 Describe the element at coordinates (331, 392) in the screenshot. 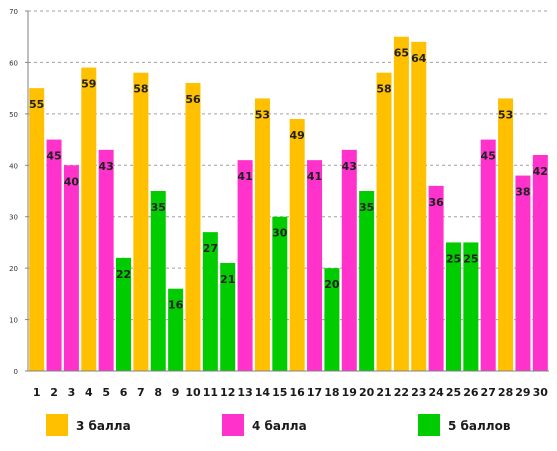

I see `x-tick-label: 18` at that location.